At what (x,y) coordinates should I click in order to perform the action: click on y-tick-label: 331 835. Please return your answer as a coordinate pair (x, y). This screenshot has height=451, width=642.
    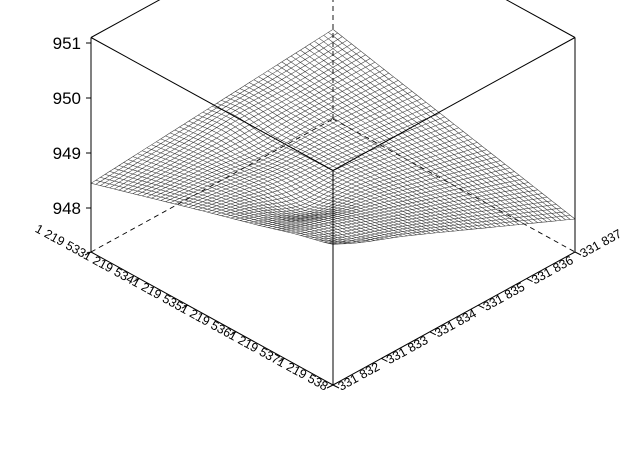
    Looking at the image, I should click on (504, 297).